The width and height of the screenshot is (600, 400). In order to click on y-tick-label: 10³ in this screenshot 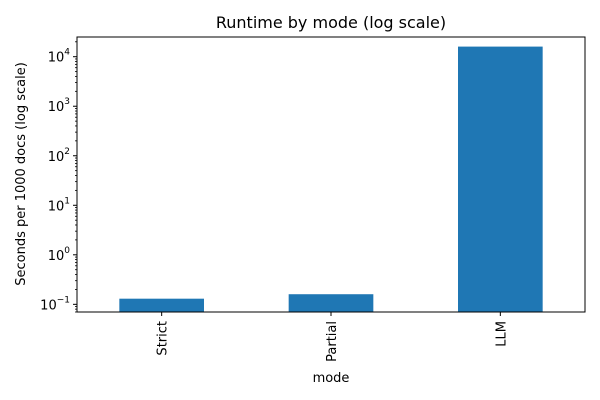, I will do `click(59, 106)`.